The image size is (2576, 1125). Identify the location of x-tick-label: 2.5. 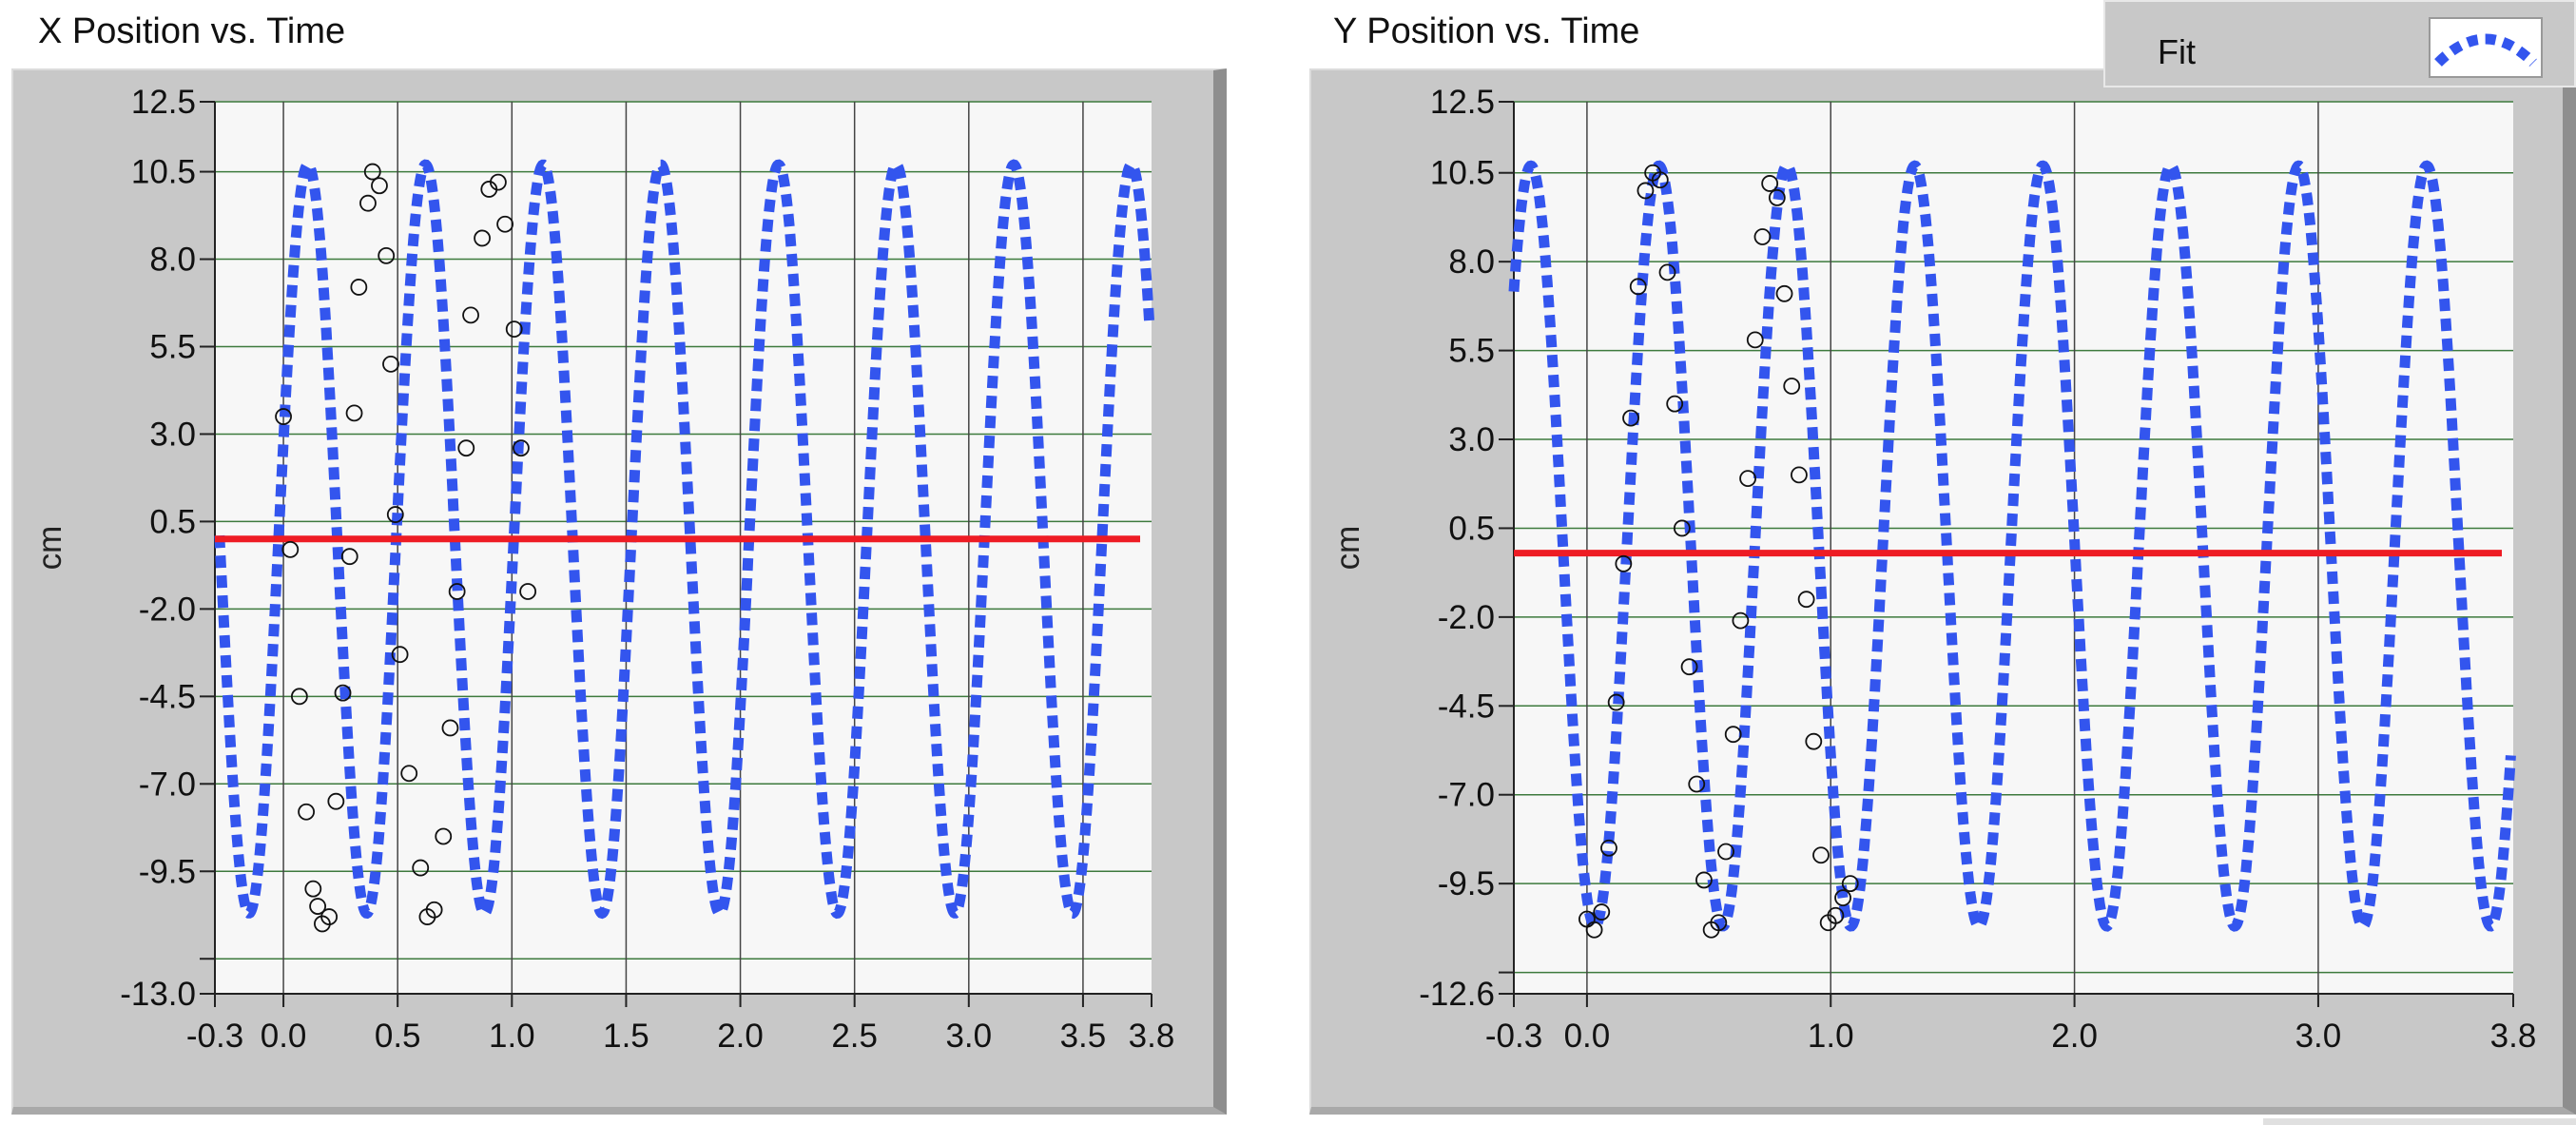
(854, 1036).